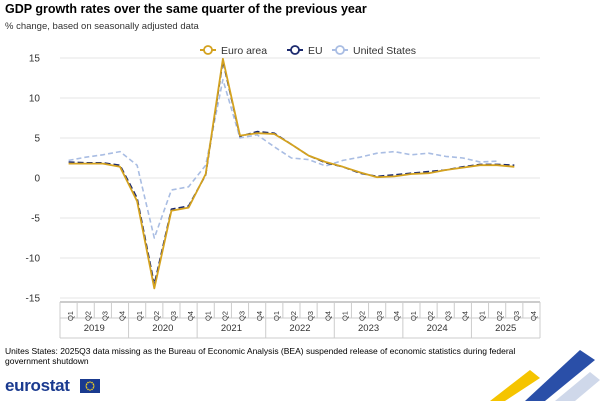  Describe the element at coordinates (35, 59) in the screenshot. I see `y-tick-label: 15` at that location.